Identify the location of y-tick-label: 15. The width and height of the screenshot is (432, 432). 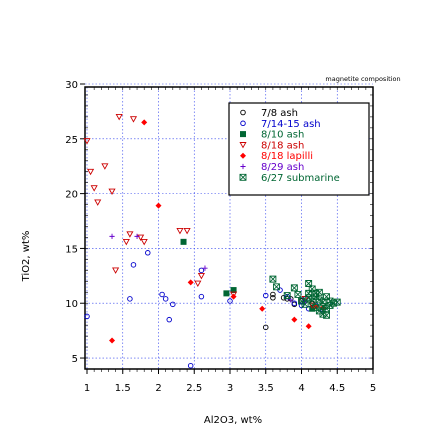
(71, 249).